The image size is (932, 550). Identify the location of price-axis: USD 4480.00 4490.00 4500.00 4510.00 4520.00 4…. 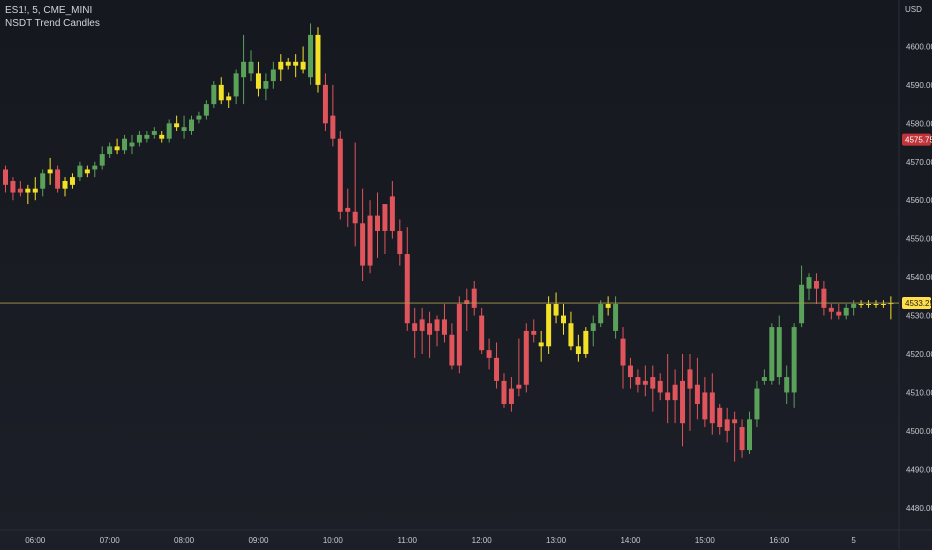
(917, 259).